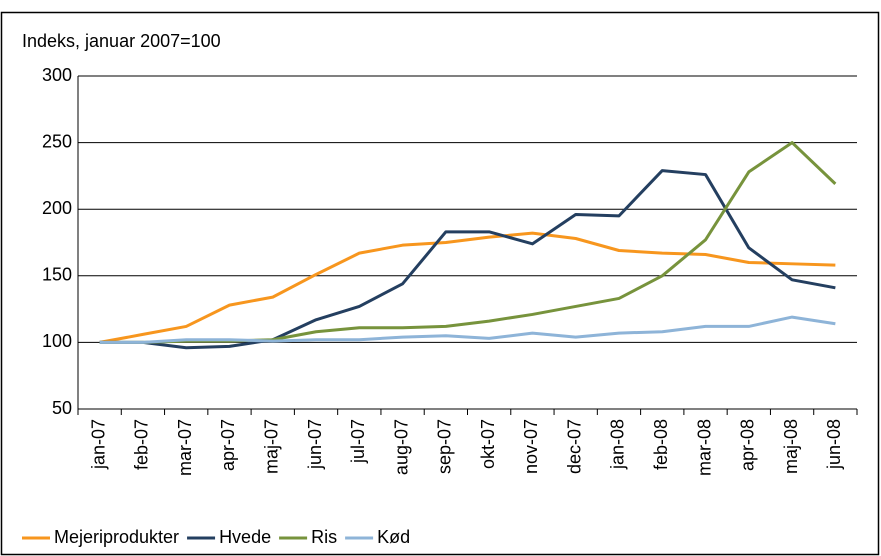 The image size is (881, 556). What do you see at coordinates (121, 41) in the screenshot?
I see `y-axis-label: Indeks, januar 2007=100` at bounding box center [121, 41].